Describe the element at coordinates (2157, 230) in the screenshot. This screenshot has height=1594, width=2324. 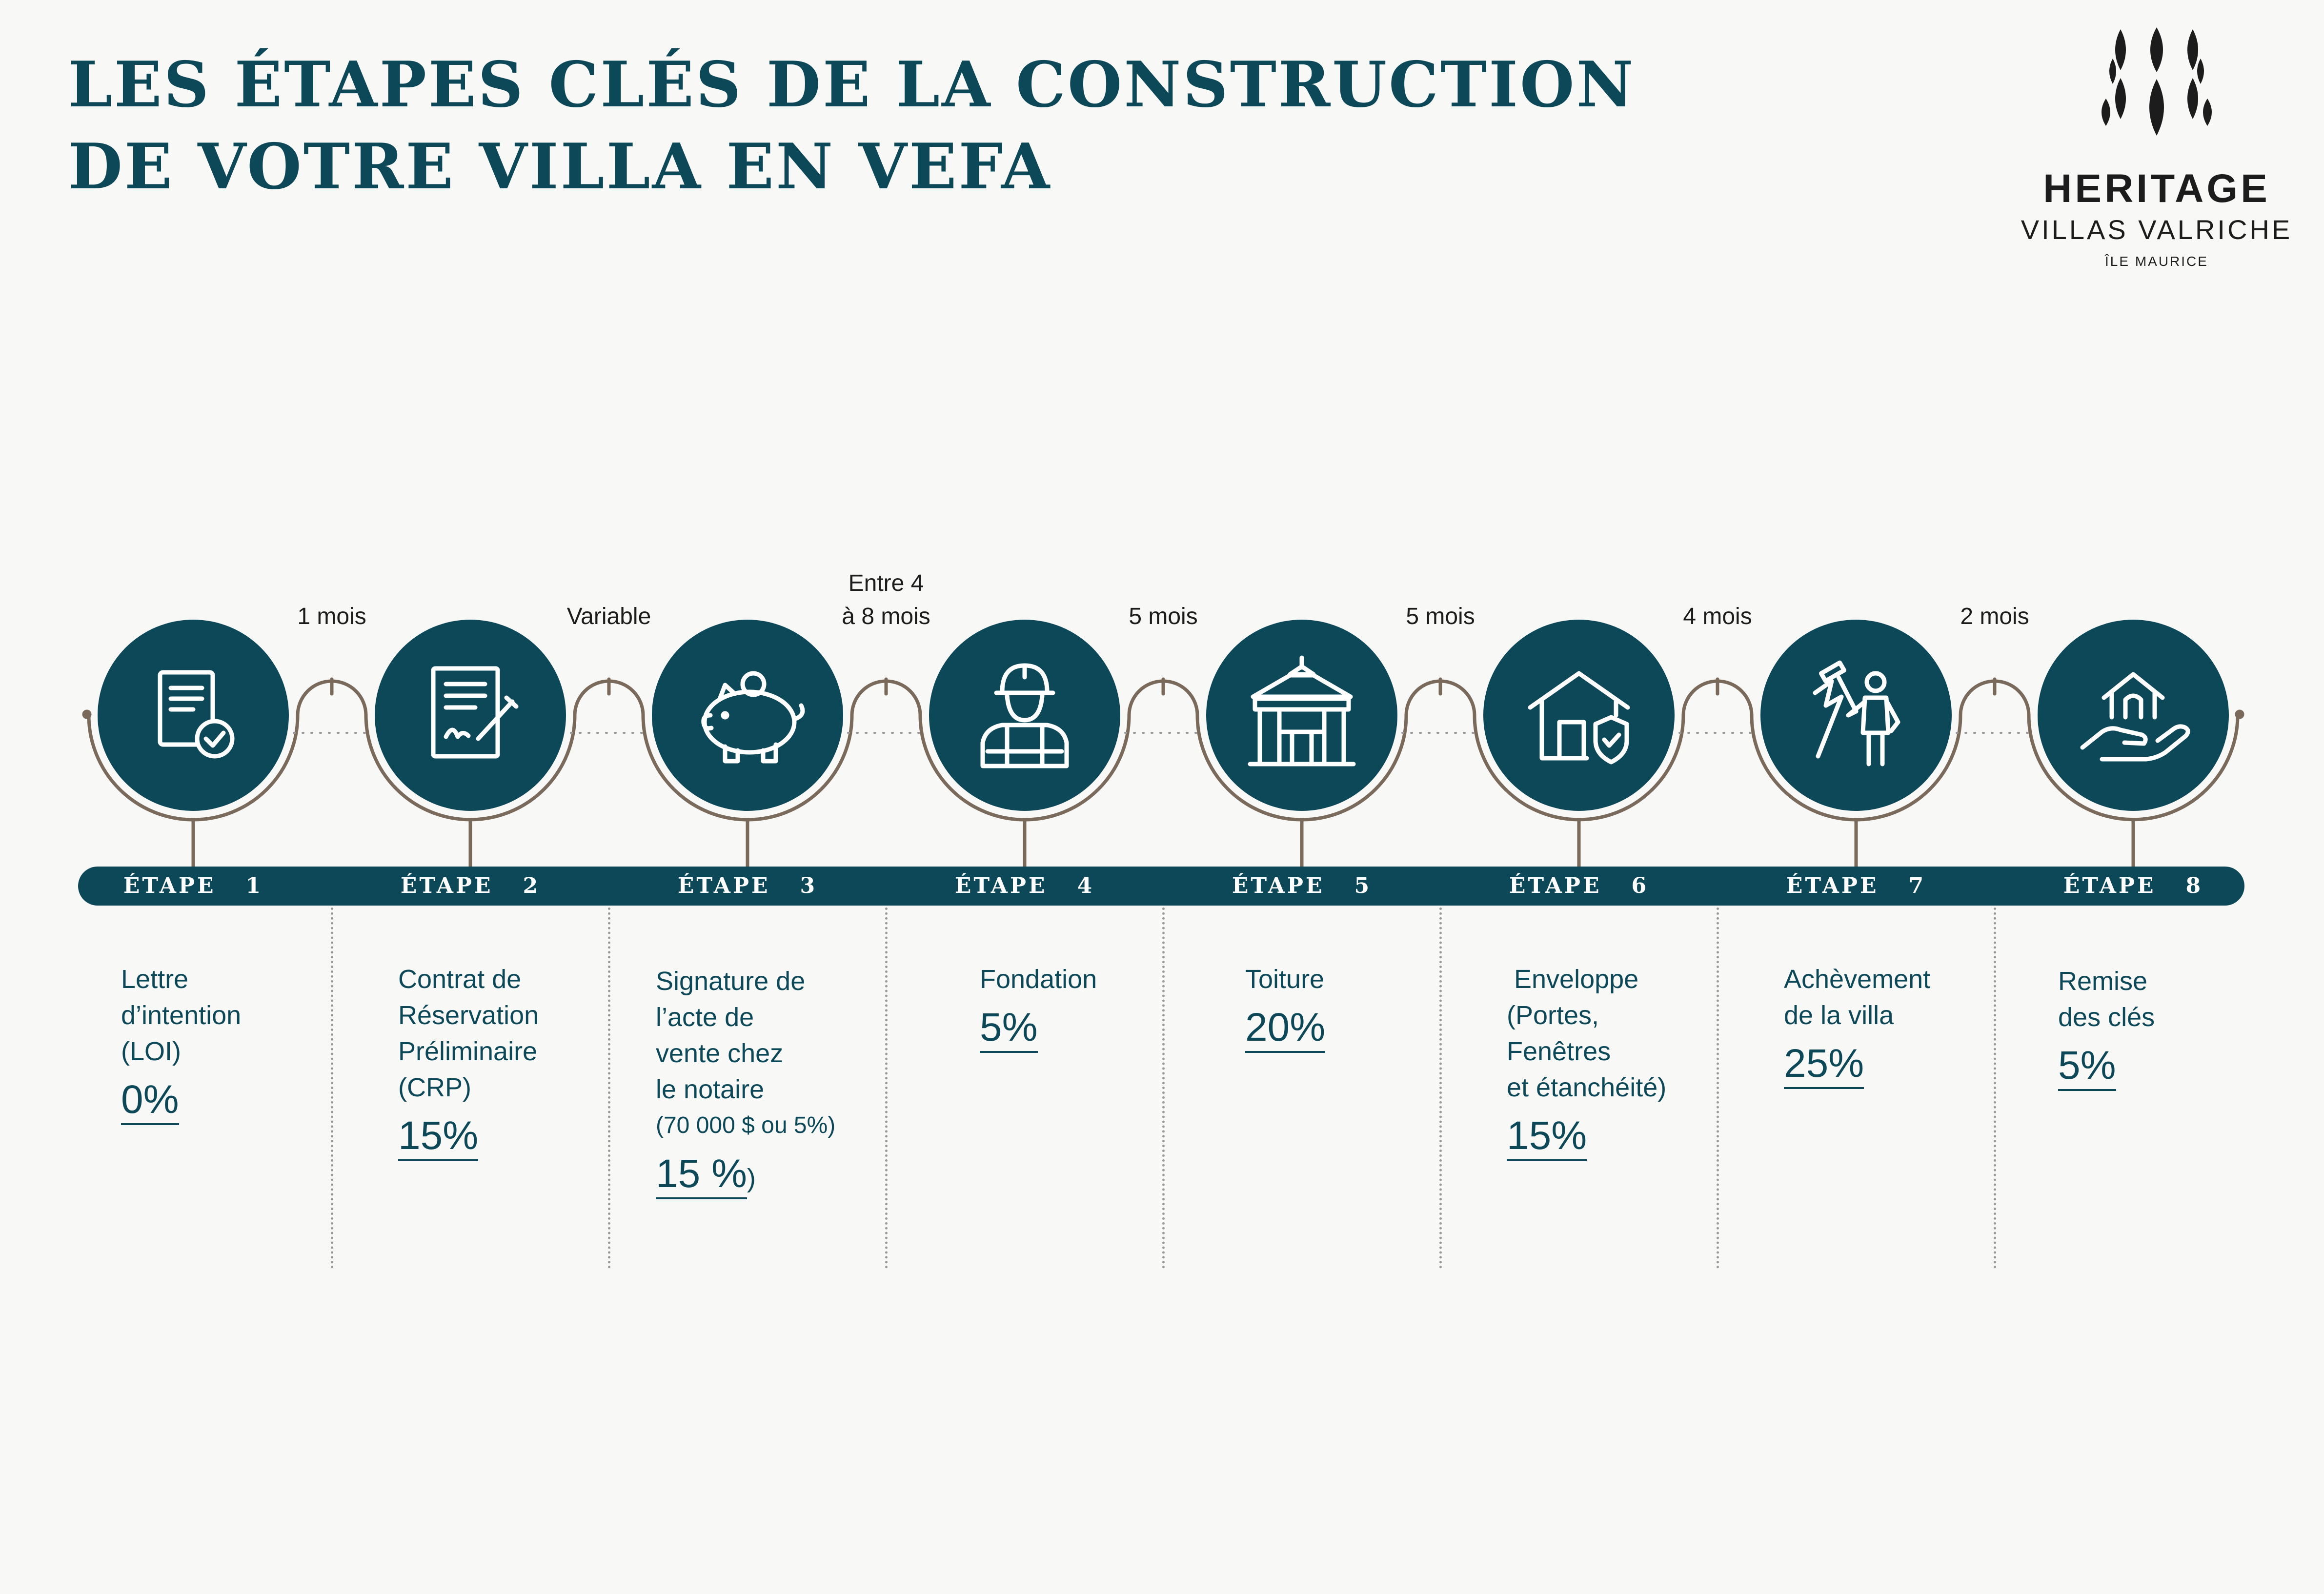
I see `logo-brand-subtitle: VILLAS VALRICHE` at that location.